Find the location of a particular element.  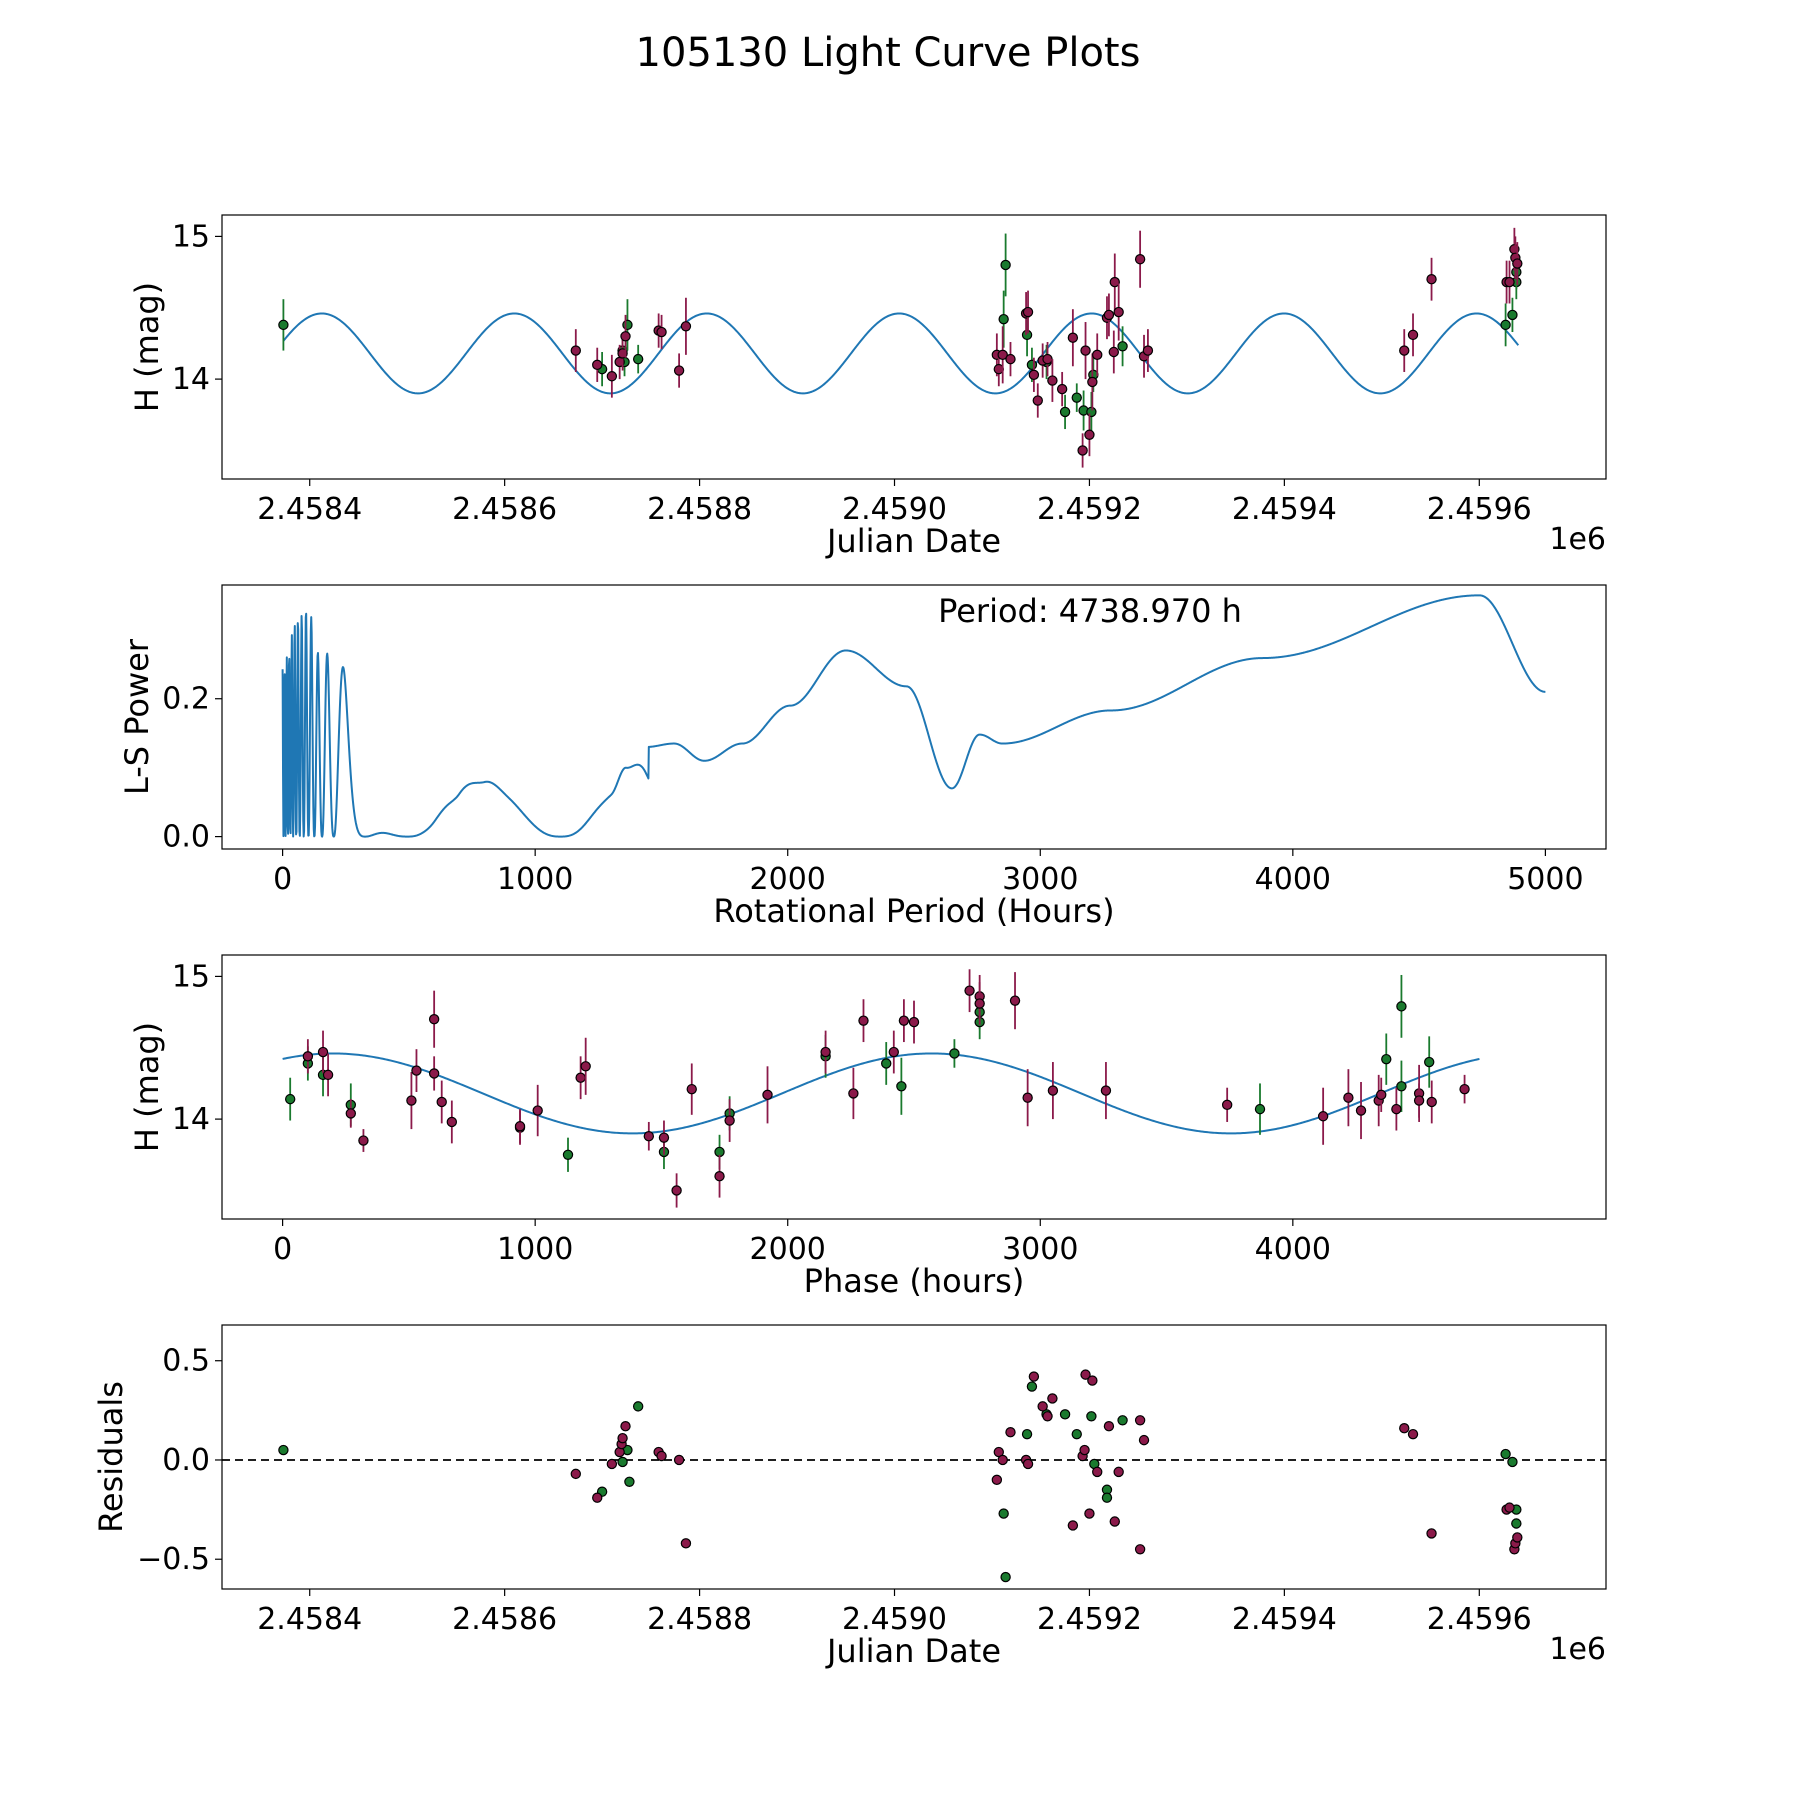

period-annotation: Period: 4738.970 h is located at coordinates (1090, 611).